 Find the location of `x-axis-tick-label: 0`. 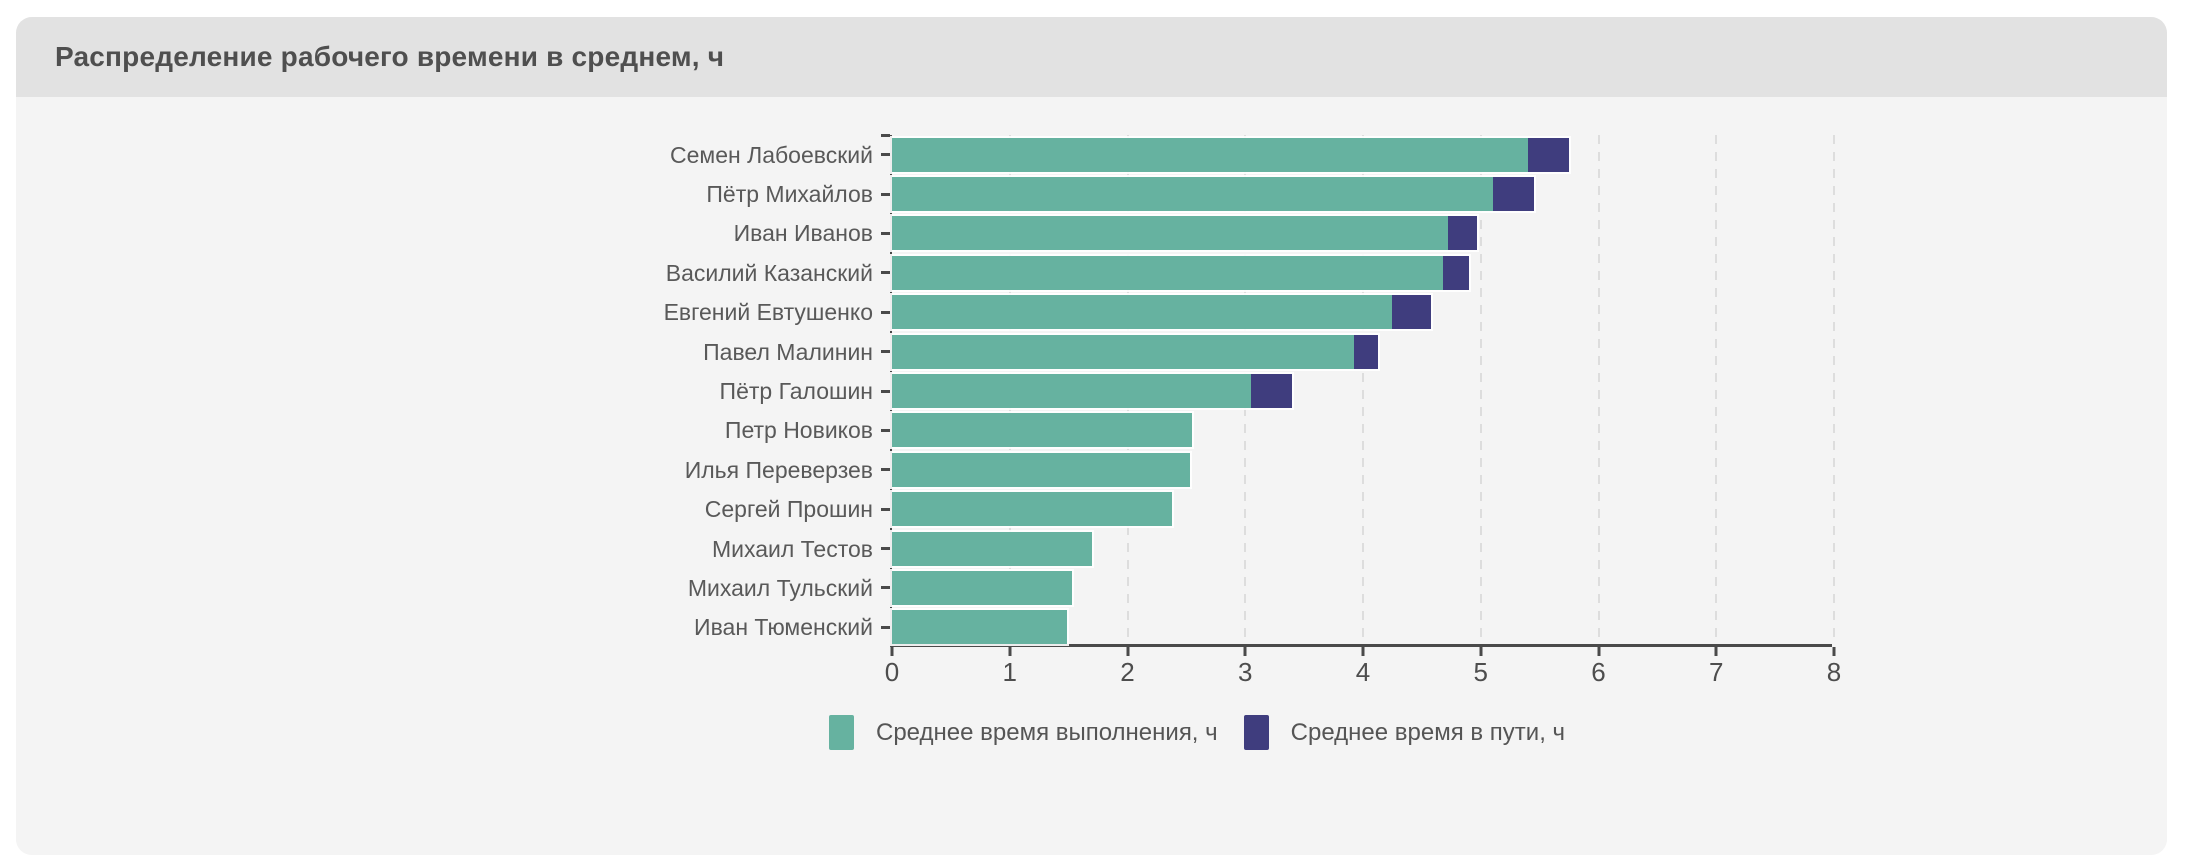

x-axis-tick-label: 0 is located at coordinates (892, 672).